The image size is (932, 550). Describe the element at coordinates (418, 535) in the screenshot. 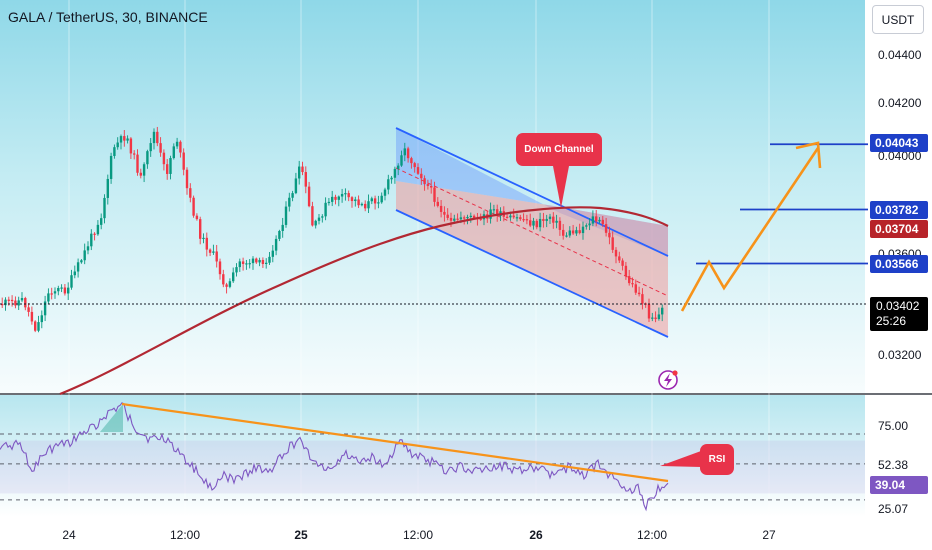

I see `time-tick-label: 12:00` at that location.